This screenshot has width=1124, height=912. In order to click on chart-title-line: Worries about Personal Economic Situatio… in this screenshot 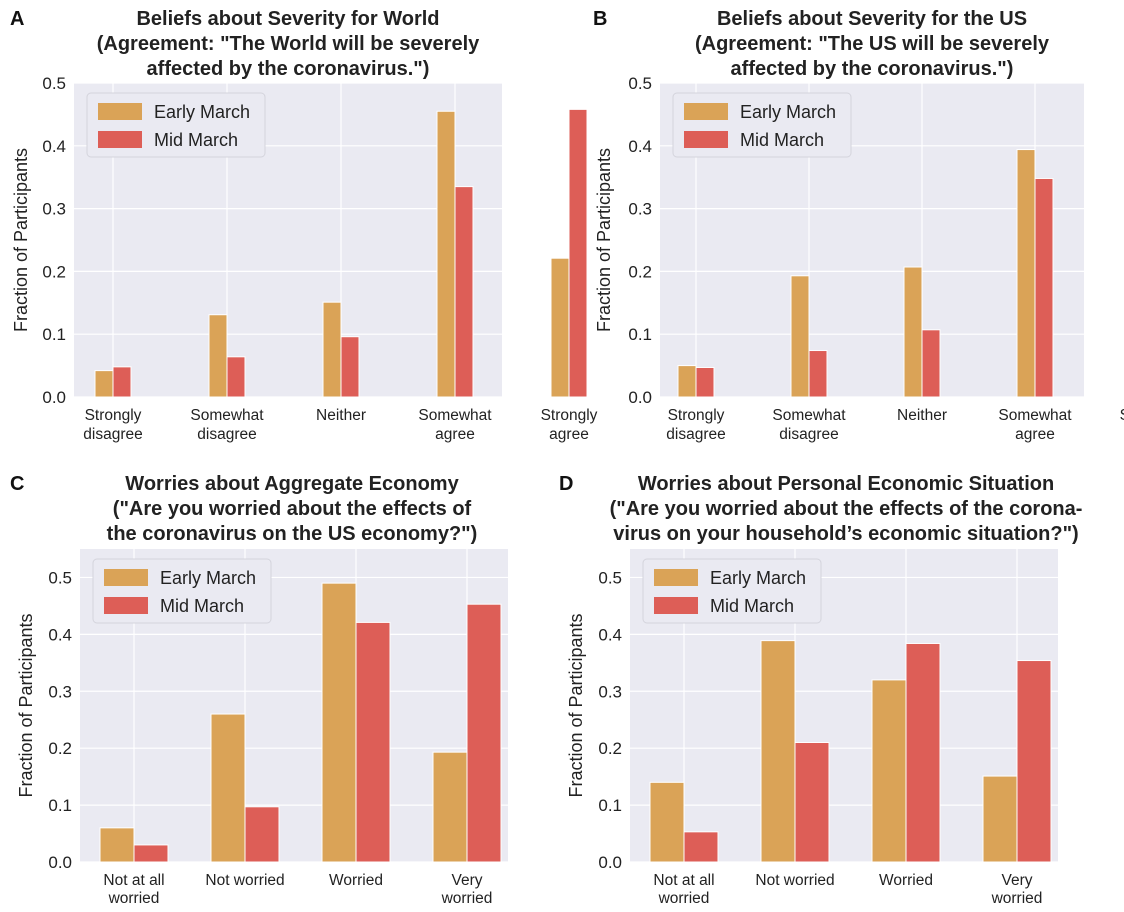, I will do `click(846, 484)`.